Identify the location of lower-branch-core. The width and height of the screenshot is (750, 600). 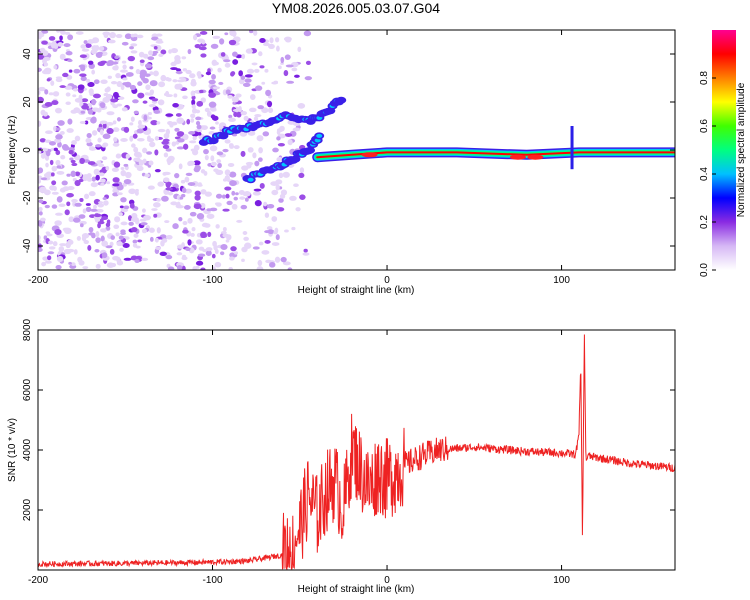
(250, 179).